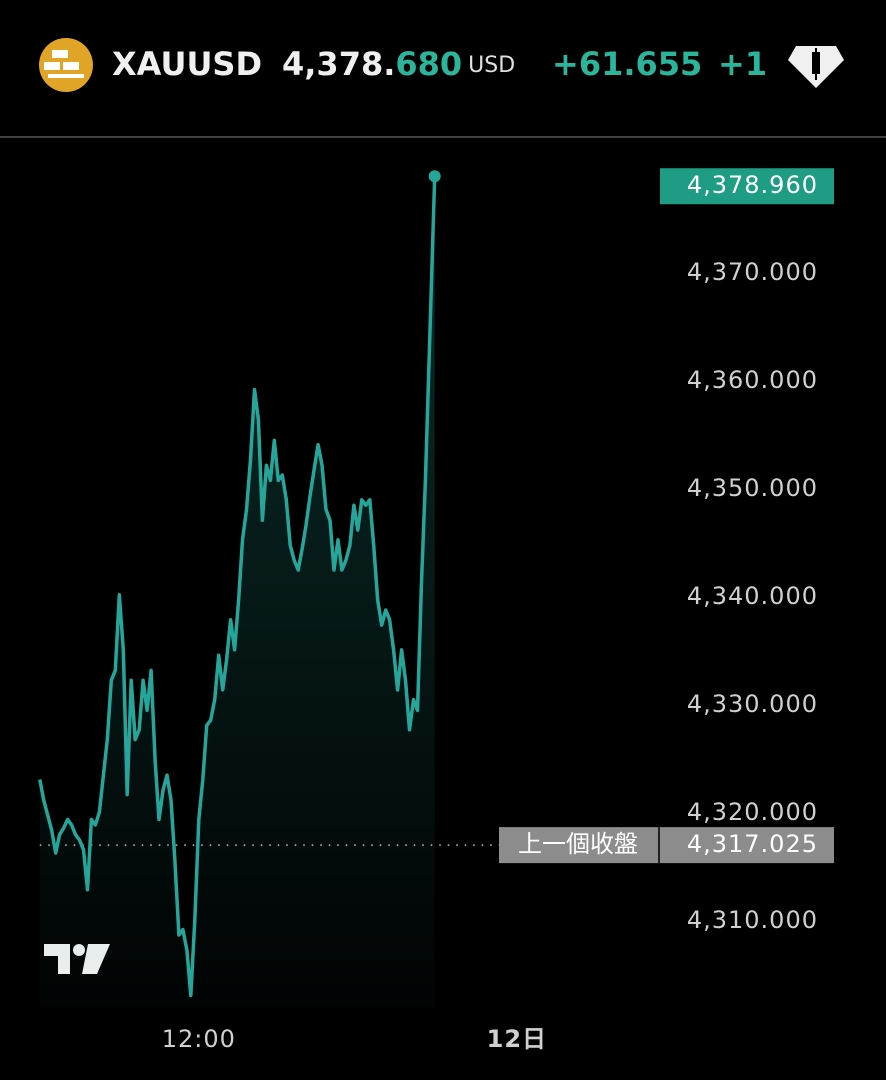 The width and height of the screenshot is (886, 1080). Describe the element at coordinates (66, 65) in the screenshot. I see `gold-icon` at that location.